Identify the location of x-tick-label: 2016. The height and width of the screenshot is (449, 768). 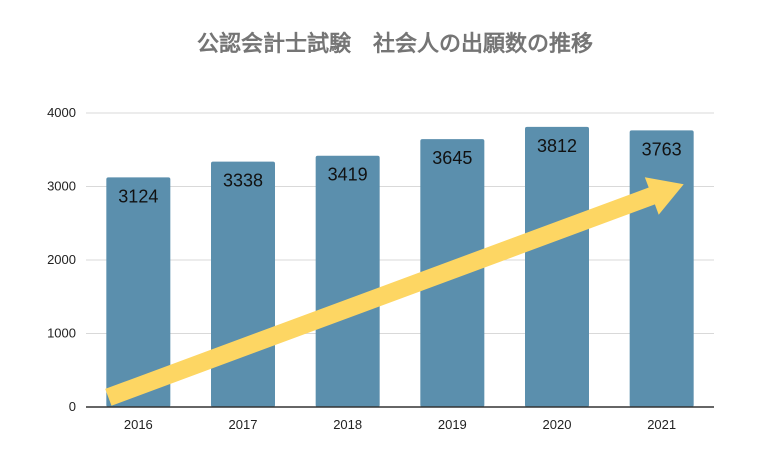
(138, 424).